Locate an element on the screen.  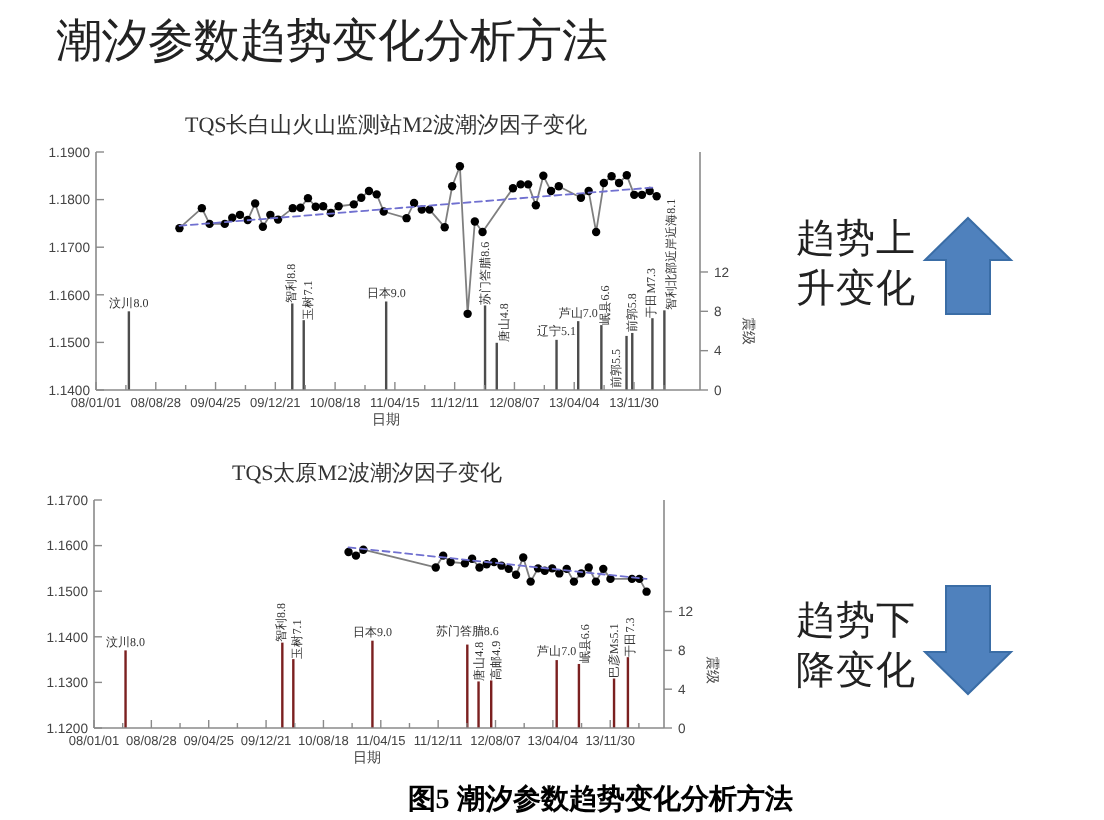
chart-title: TQS长白山火山监测站M2波潮汐因子变化 is located at coordinates (386, 126).